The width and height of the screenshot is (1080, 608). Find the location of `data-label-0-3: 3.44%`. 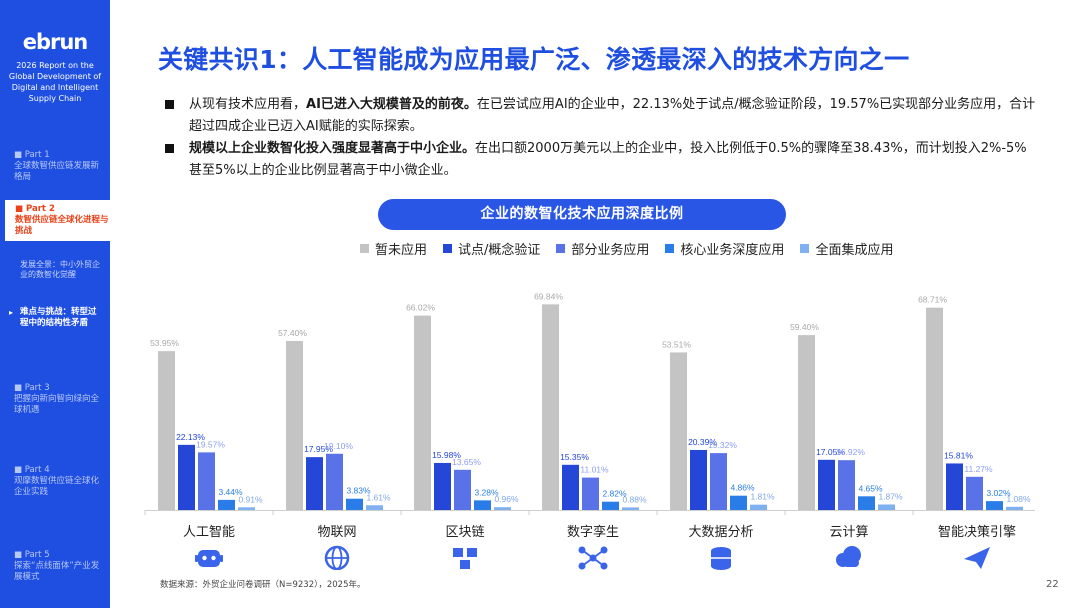

data-label-0-3: 3.44% is located at coordinates (230, 492).